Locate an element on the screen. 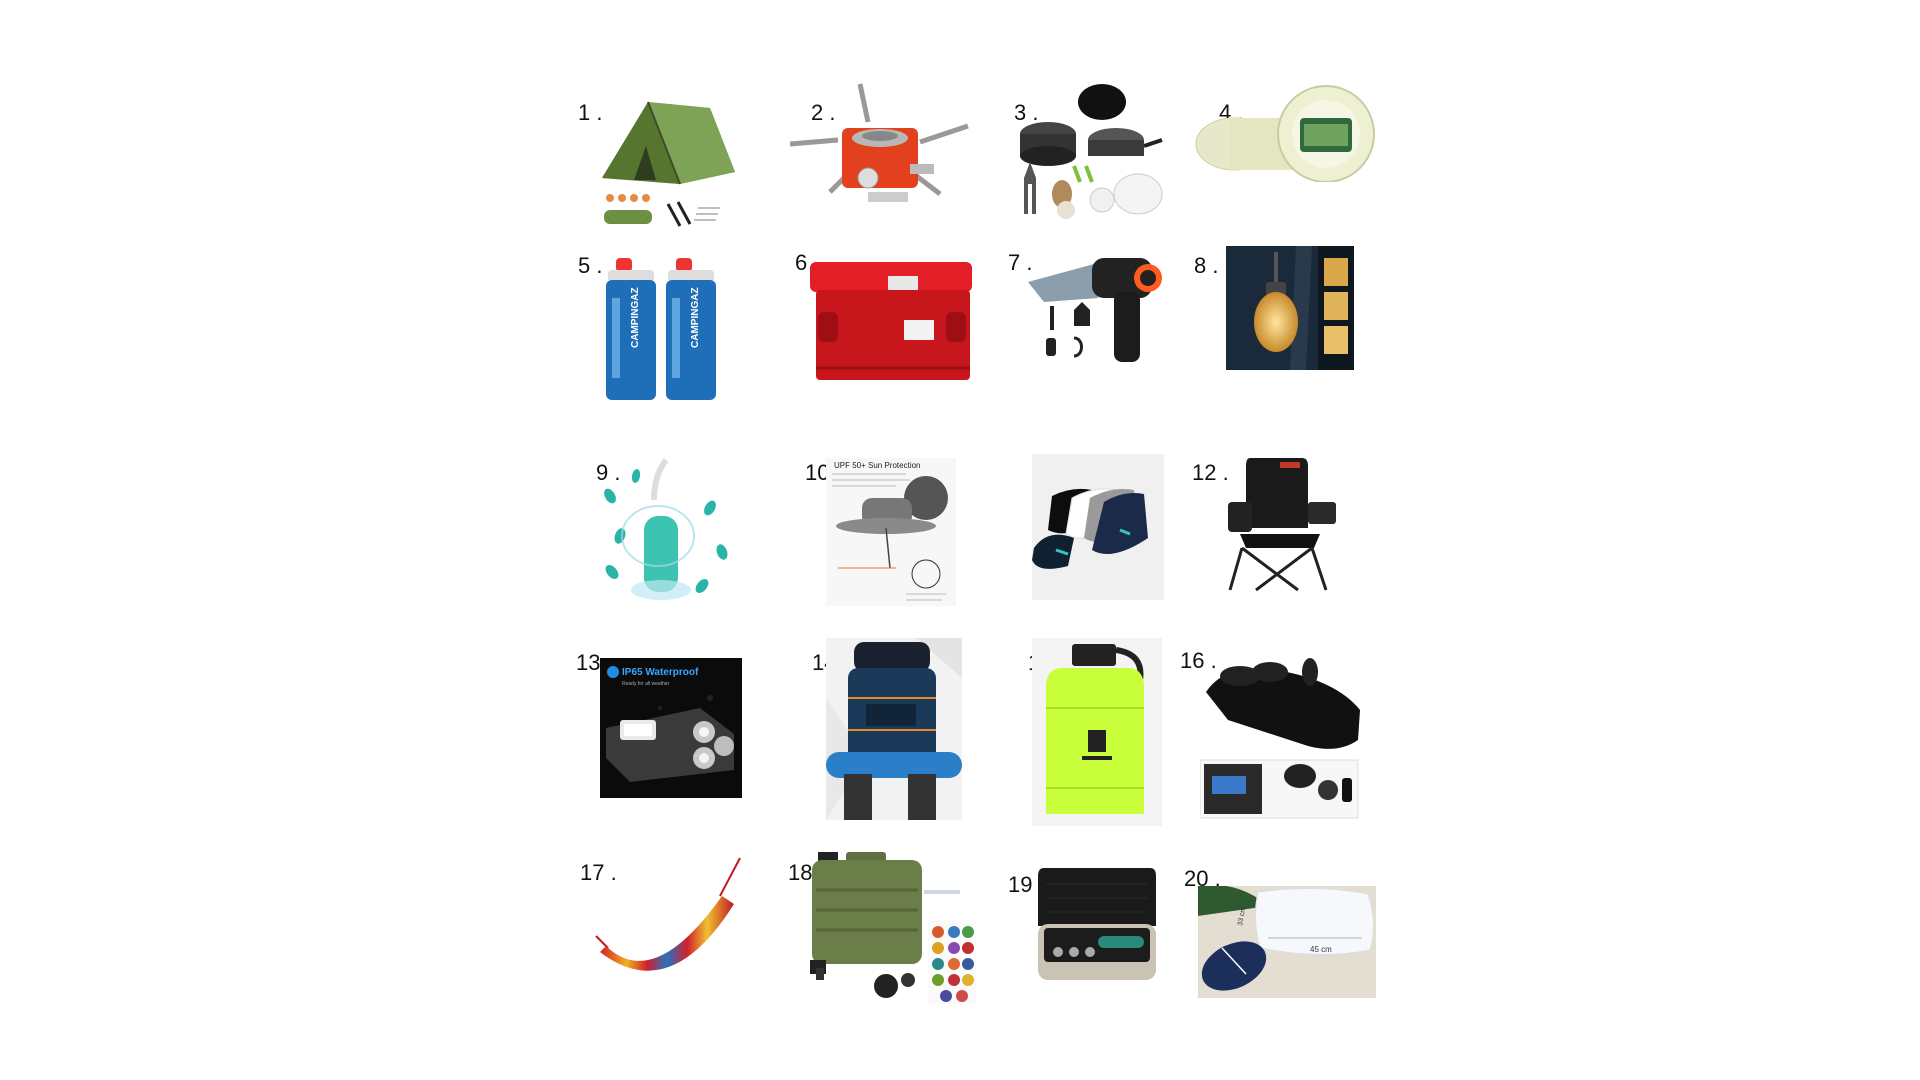 The image size is (1920, 1080). item-number: 8 . is located at coordinates (1206, 265).